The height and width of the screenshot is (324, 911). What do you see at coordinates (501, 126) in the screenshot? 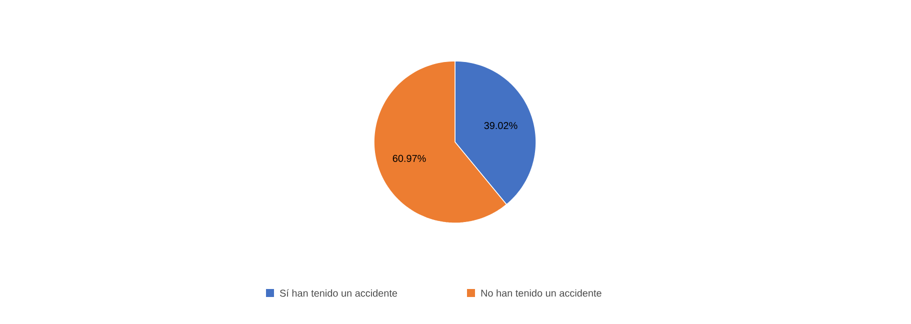
I see `data-label: 39.02%` at bounding box center [501, 126].